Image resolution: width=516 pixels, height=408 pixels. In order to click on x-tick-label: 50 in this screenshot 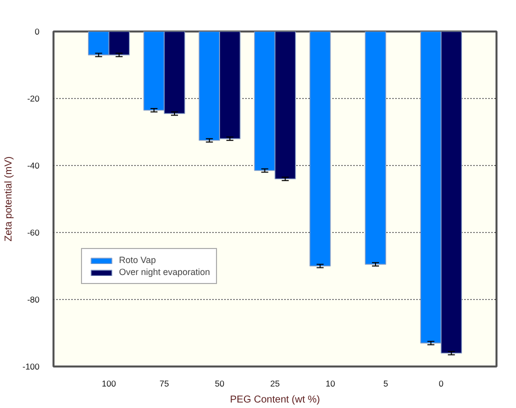, I will do `click(219, 383)`.